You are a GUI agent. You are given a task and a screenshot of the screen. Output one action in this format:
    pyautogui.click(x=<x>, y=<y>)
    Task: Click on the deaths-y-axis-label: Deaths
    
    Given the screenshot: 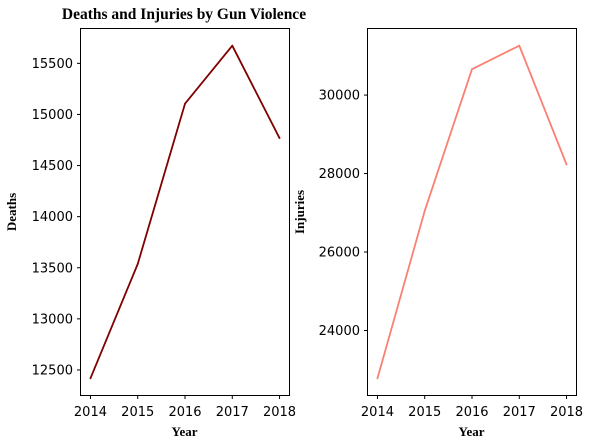 What is the action you would take?
    pyautogui.click(x=11, y=212)
    